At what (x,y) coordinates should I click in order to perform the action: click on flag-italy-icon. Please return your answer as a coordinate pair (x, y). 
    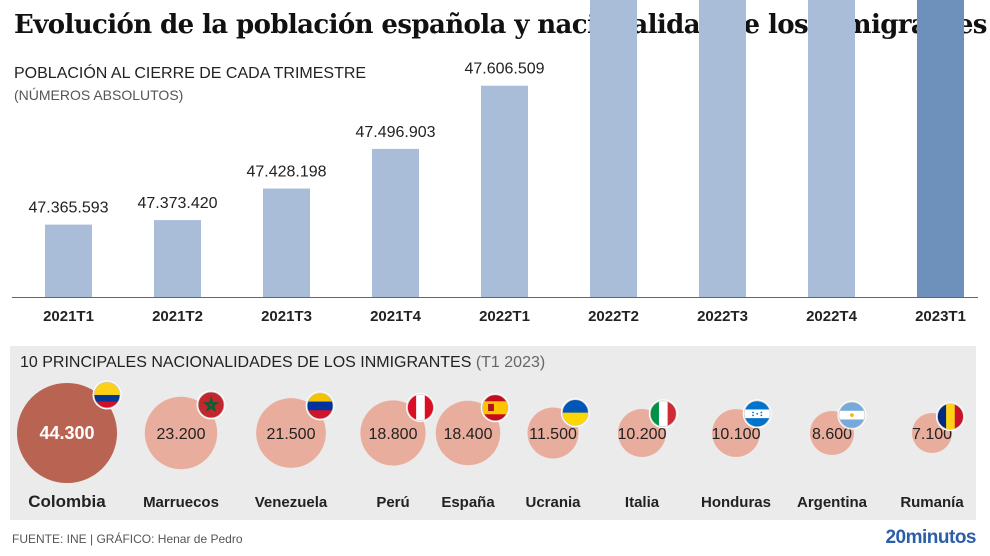
    Looking at the image, I should click on (663, 414).